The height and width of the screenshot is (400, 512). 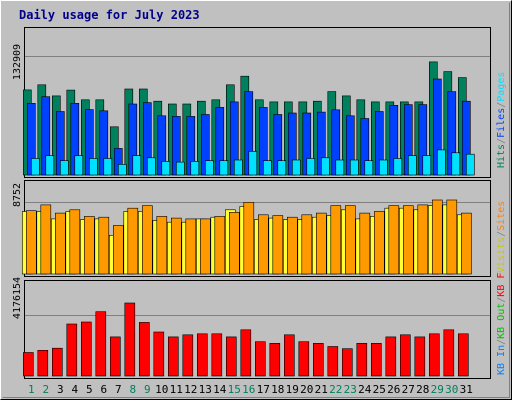 I want to click on legend-entry: KB F, so click(x=501, y=285).